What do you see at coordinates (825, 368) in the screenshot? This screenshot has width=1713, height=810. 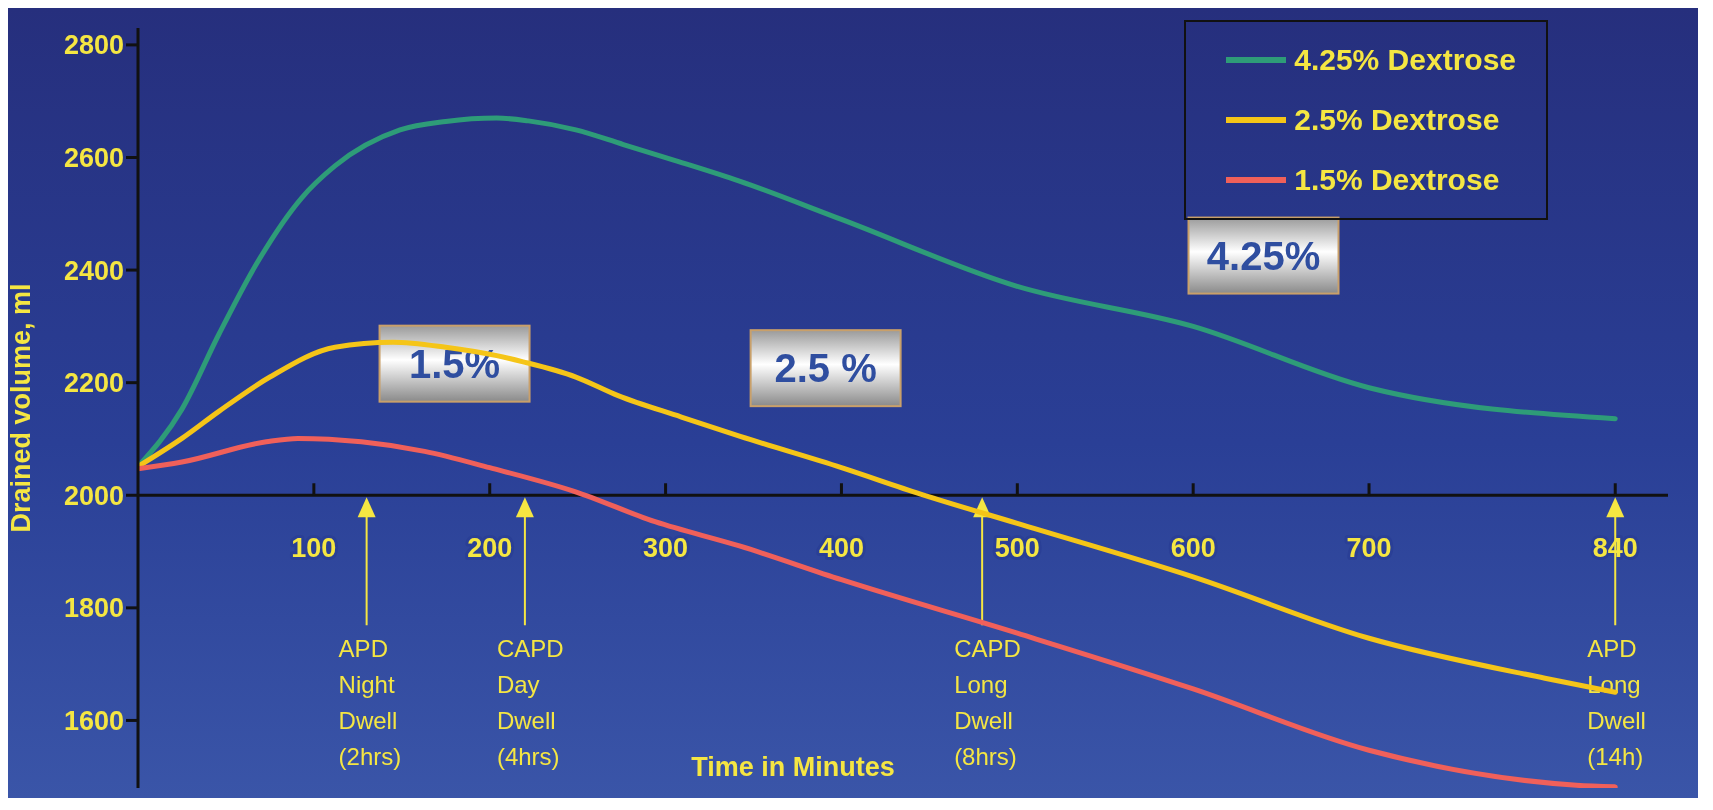 I see `annotation: 2.5 %` at bounding box center [825, 368].